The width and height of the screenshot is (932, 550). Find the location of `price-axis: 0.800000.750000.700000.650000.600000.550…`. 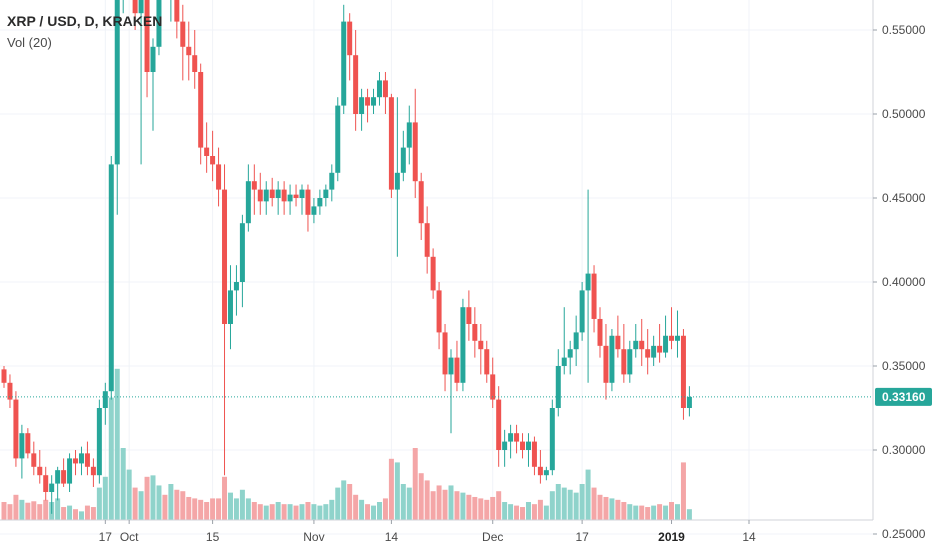

price-axis: 0.800000.750000.700000.650000.600000.550… is located at coordinates (899, 270).